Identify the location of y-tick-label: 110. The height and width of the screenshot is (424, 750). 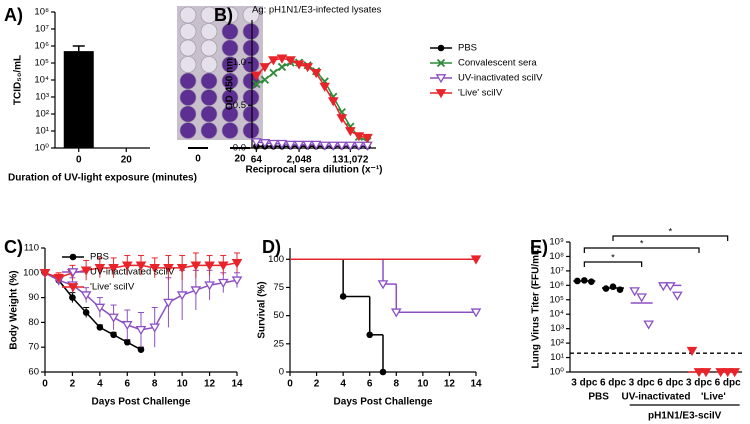
(31, 248).